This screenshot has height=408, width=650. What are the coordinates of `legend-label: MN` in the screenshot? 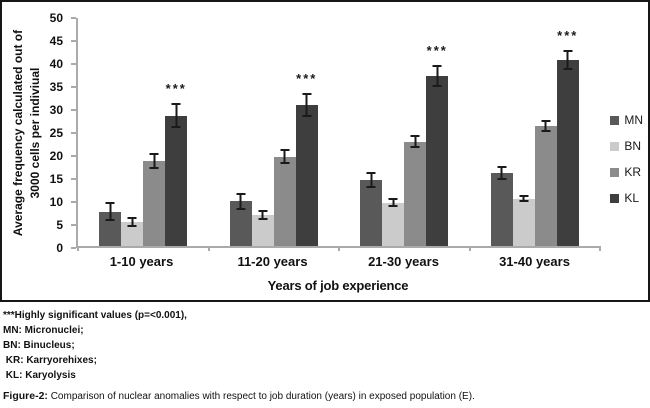 It's located at (633, 120).